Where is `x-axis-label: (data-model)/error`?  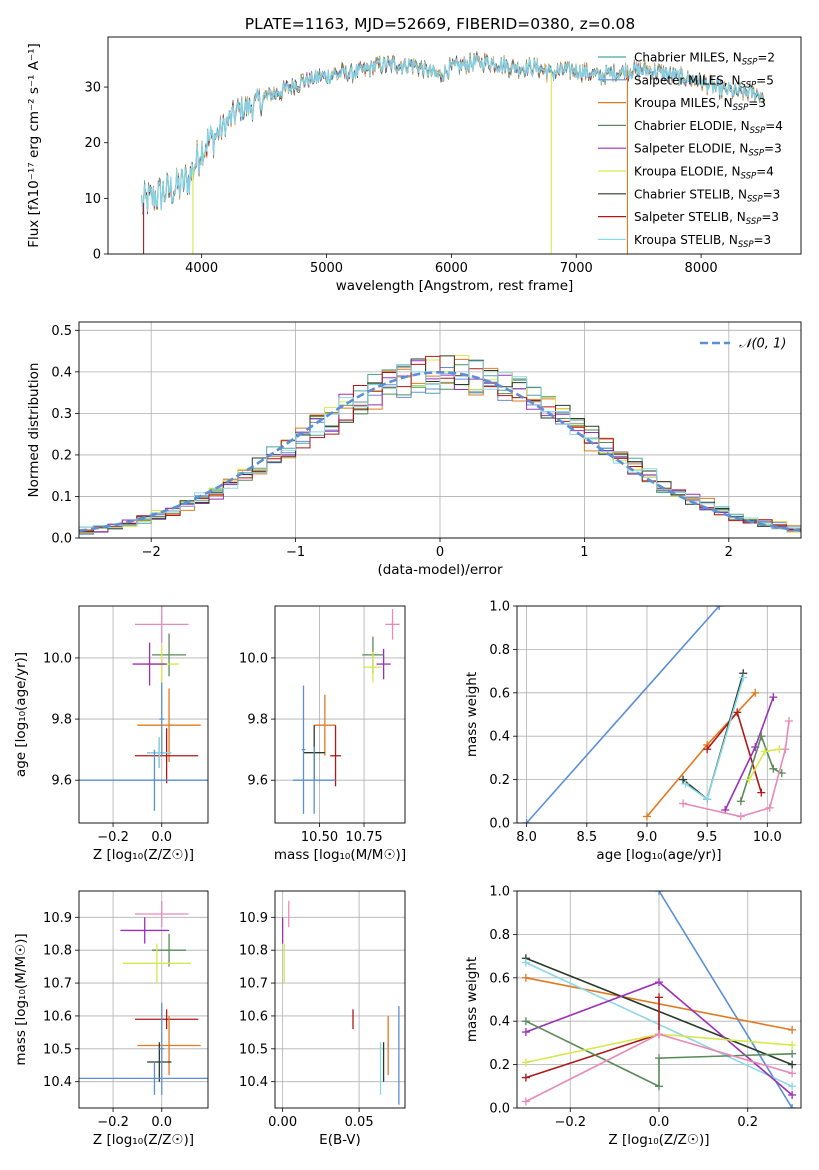
x-axis-label: (data-model)/error is located at coordinates (440, 570).